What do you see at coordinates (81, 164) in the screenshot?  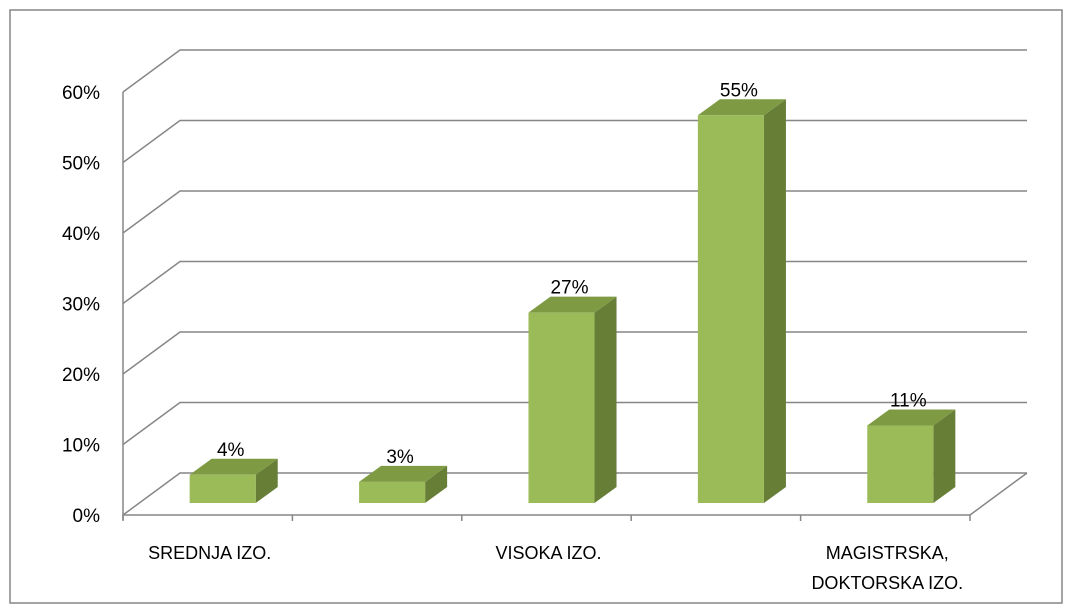 I see `y-tick-label: 50%` at bounding box center [81, 164].